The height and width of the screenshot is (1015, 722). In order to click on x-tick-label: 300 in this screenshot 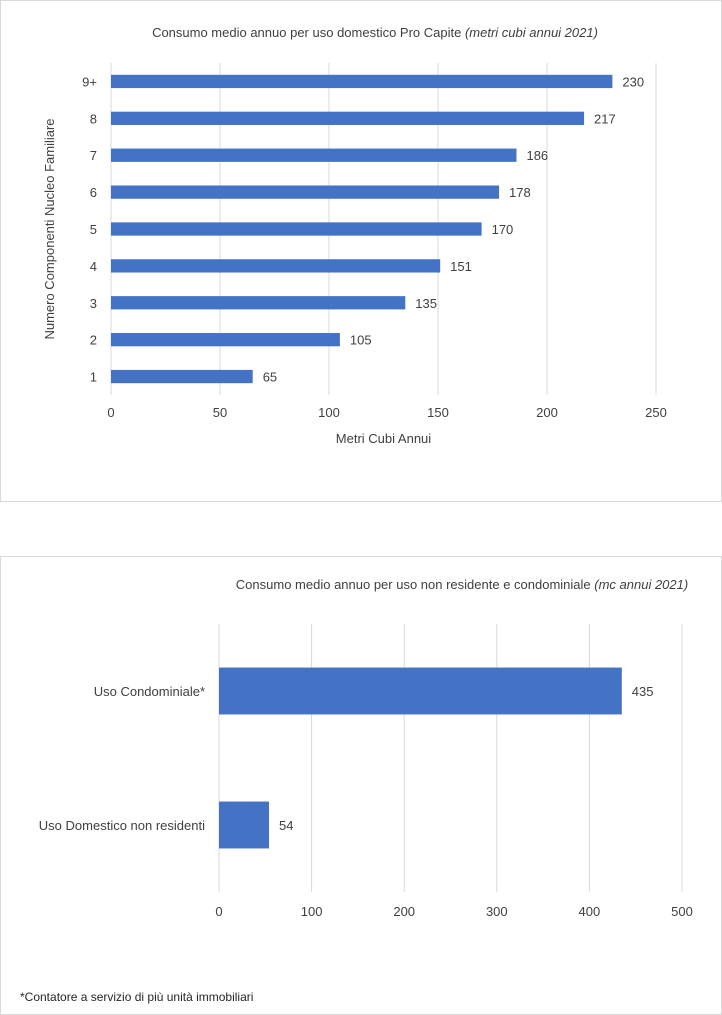, I will do `click(497, 911)`.